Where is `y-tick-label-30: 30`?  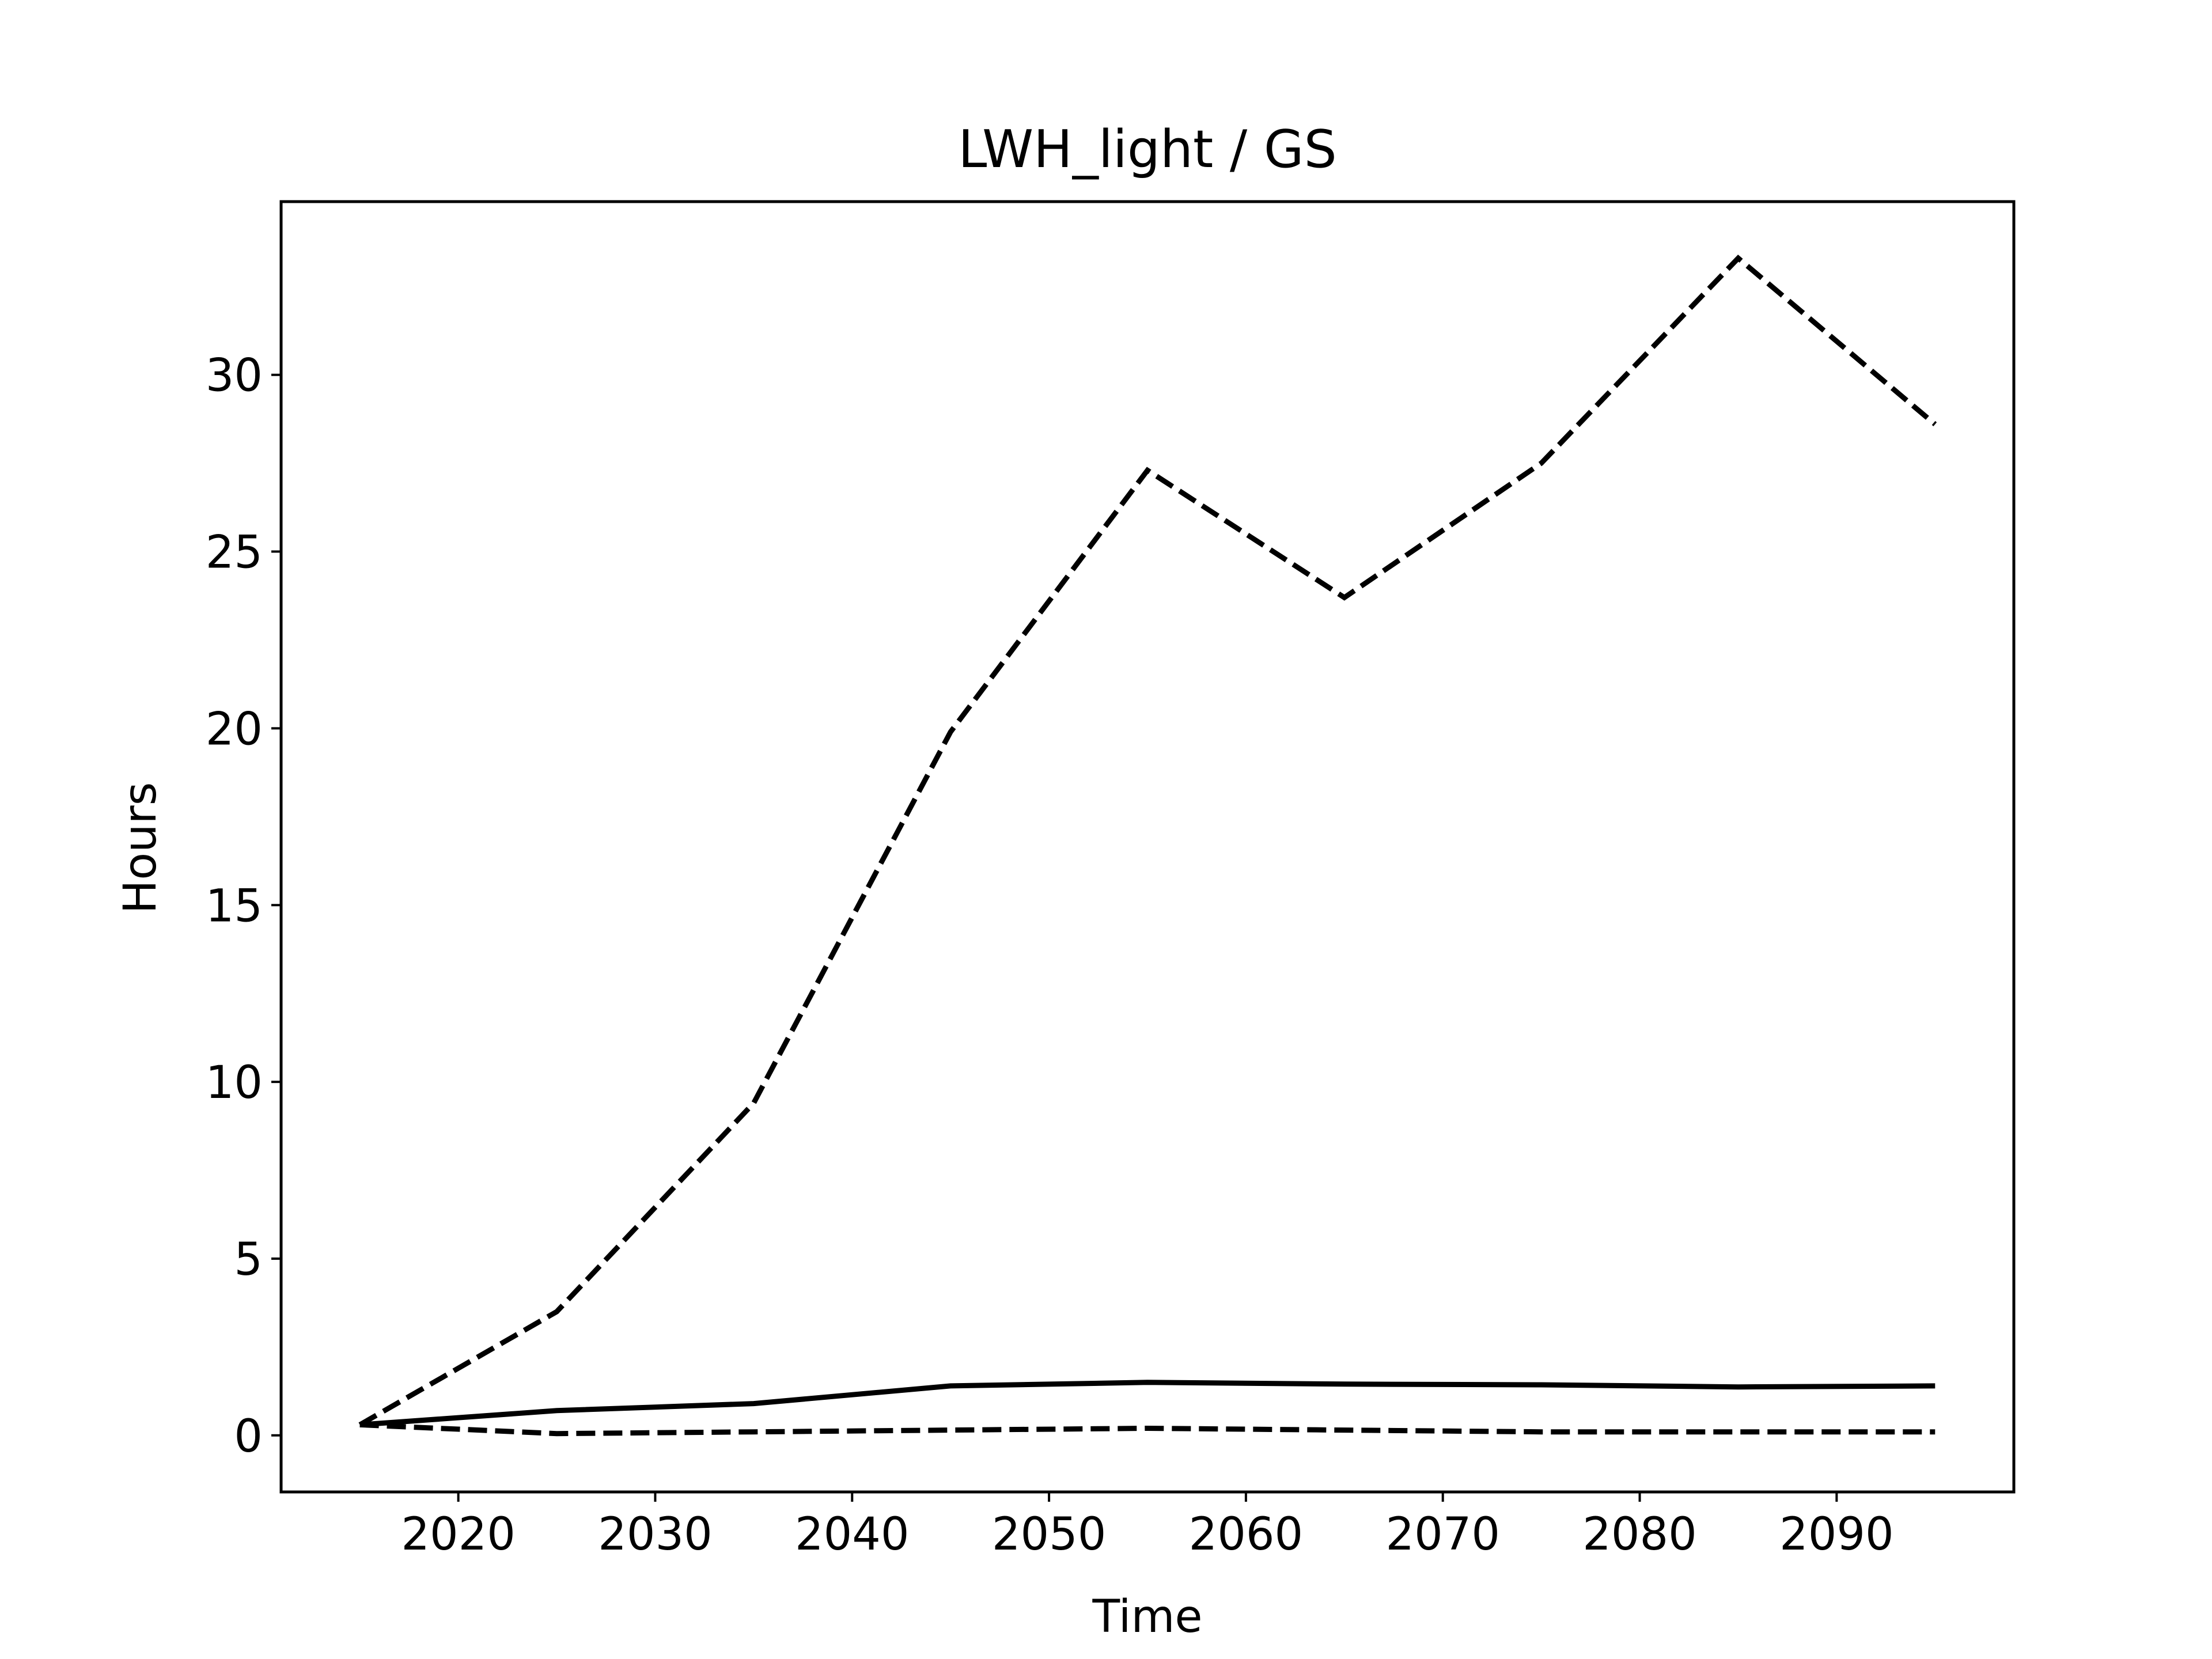 y-tick-label-30: 30 is located at coordinates (234, 376).